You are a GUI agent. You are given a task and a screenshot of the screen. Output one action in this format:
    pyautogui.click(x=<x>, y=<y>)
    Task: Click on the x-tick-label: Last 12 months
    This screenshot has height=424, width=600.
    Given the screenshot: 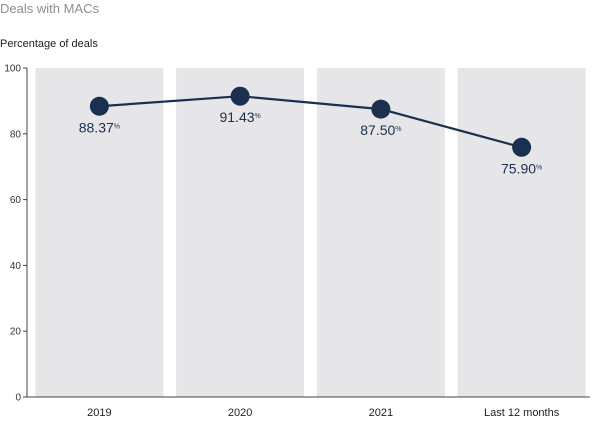 What is the action you would take?
    pyautogui.click(x=522, y=413)
    